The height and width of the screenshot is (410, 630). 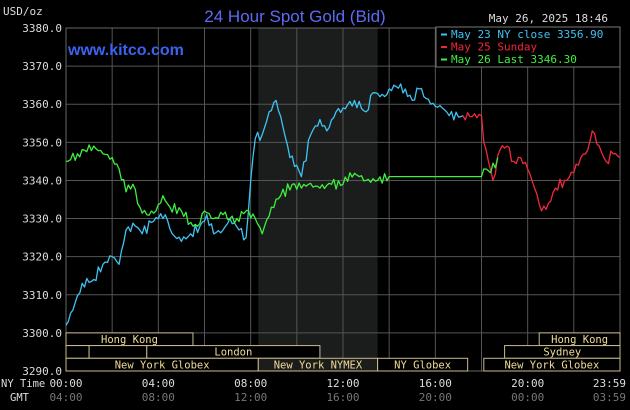 I want to click on x-row-label-ny: NY Time, so click(x=23, y=384).